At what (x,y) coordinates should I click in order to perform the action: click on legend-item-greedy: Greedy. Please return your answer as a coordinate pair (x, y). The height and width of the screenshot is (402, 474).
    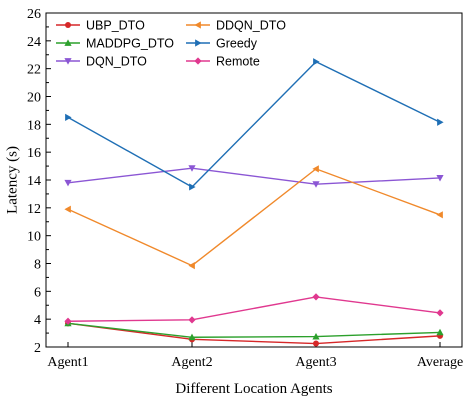
    Looking at the image, I should click on (222, 44).